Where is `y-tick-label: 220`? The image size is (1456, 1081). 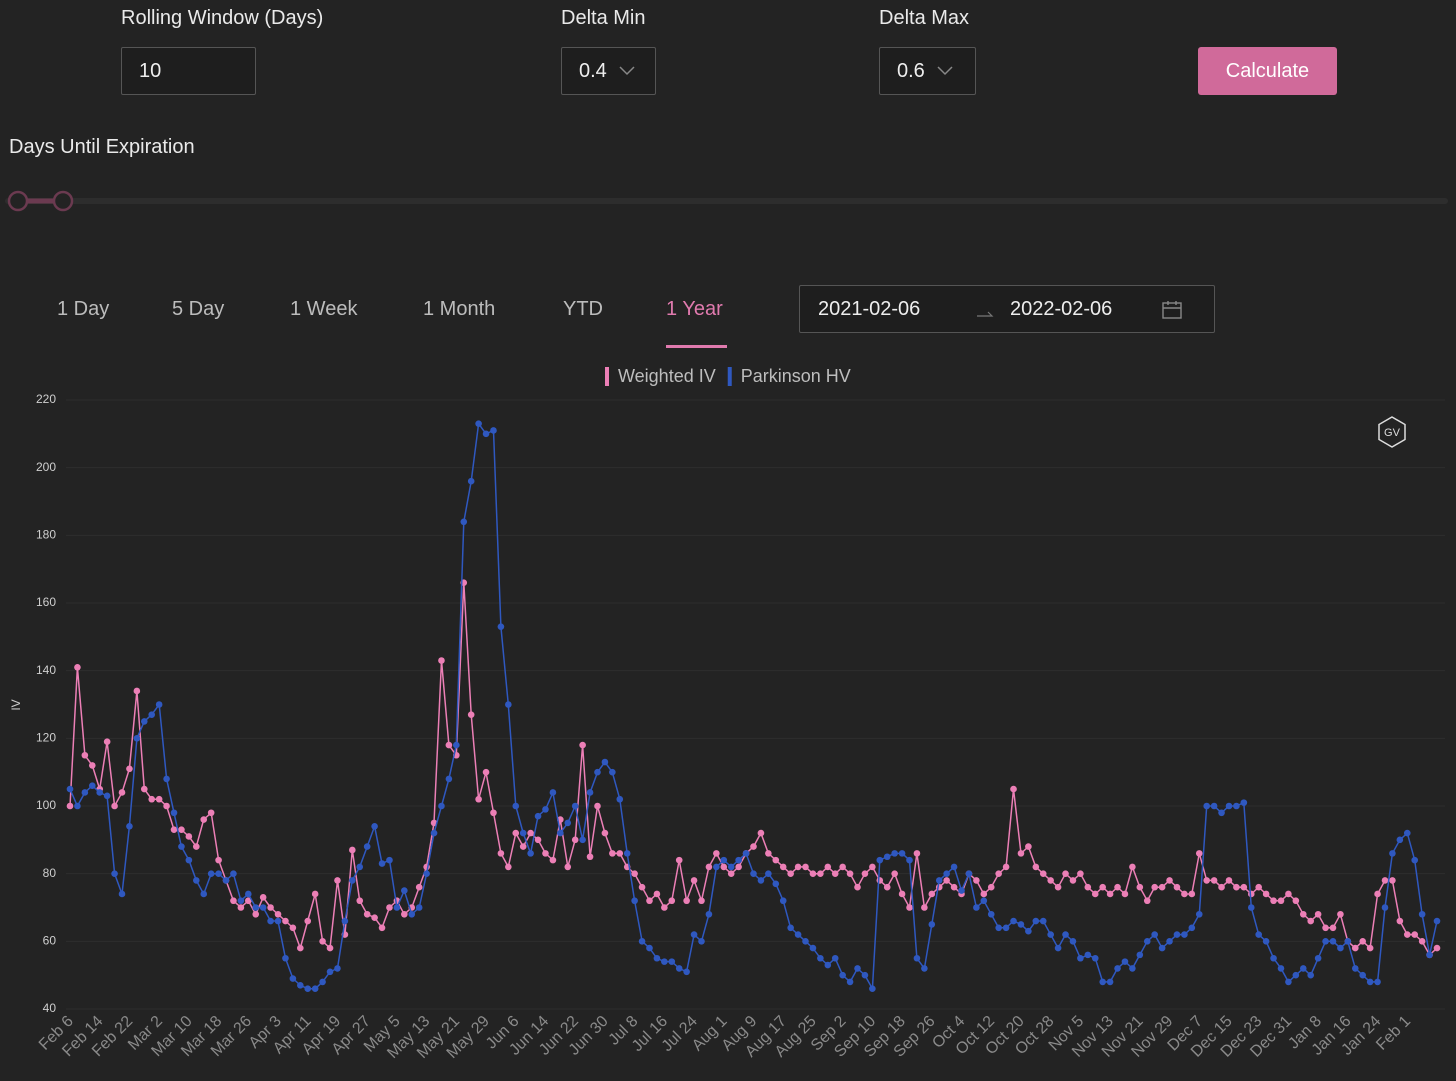 y-tick-label: 220 is located at coordinates (46, 399).